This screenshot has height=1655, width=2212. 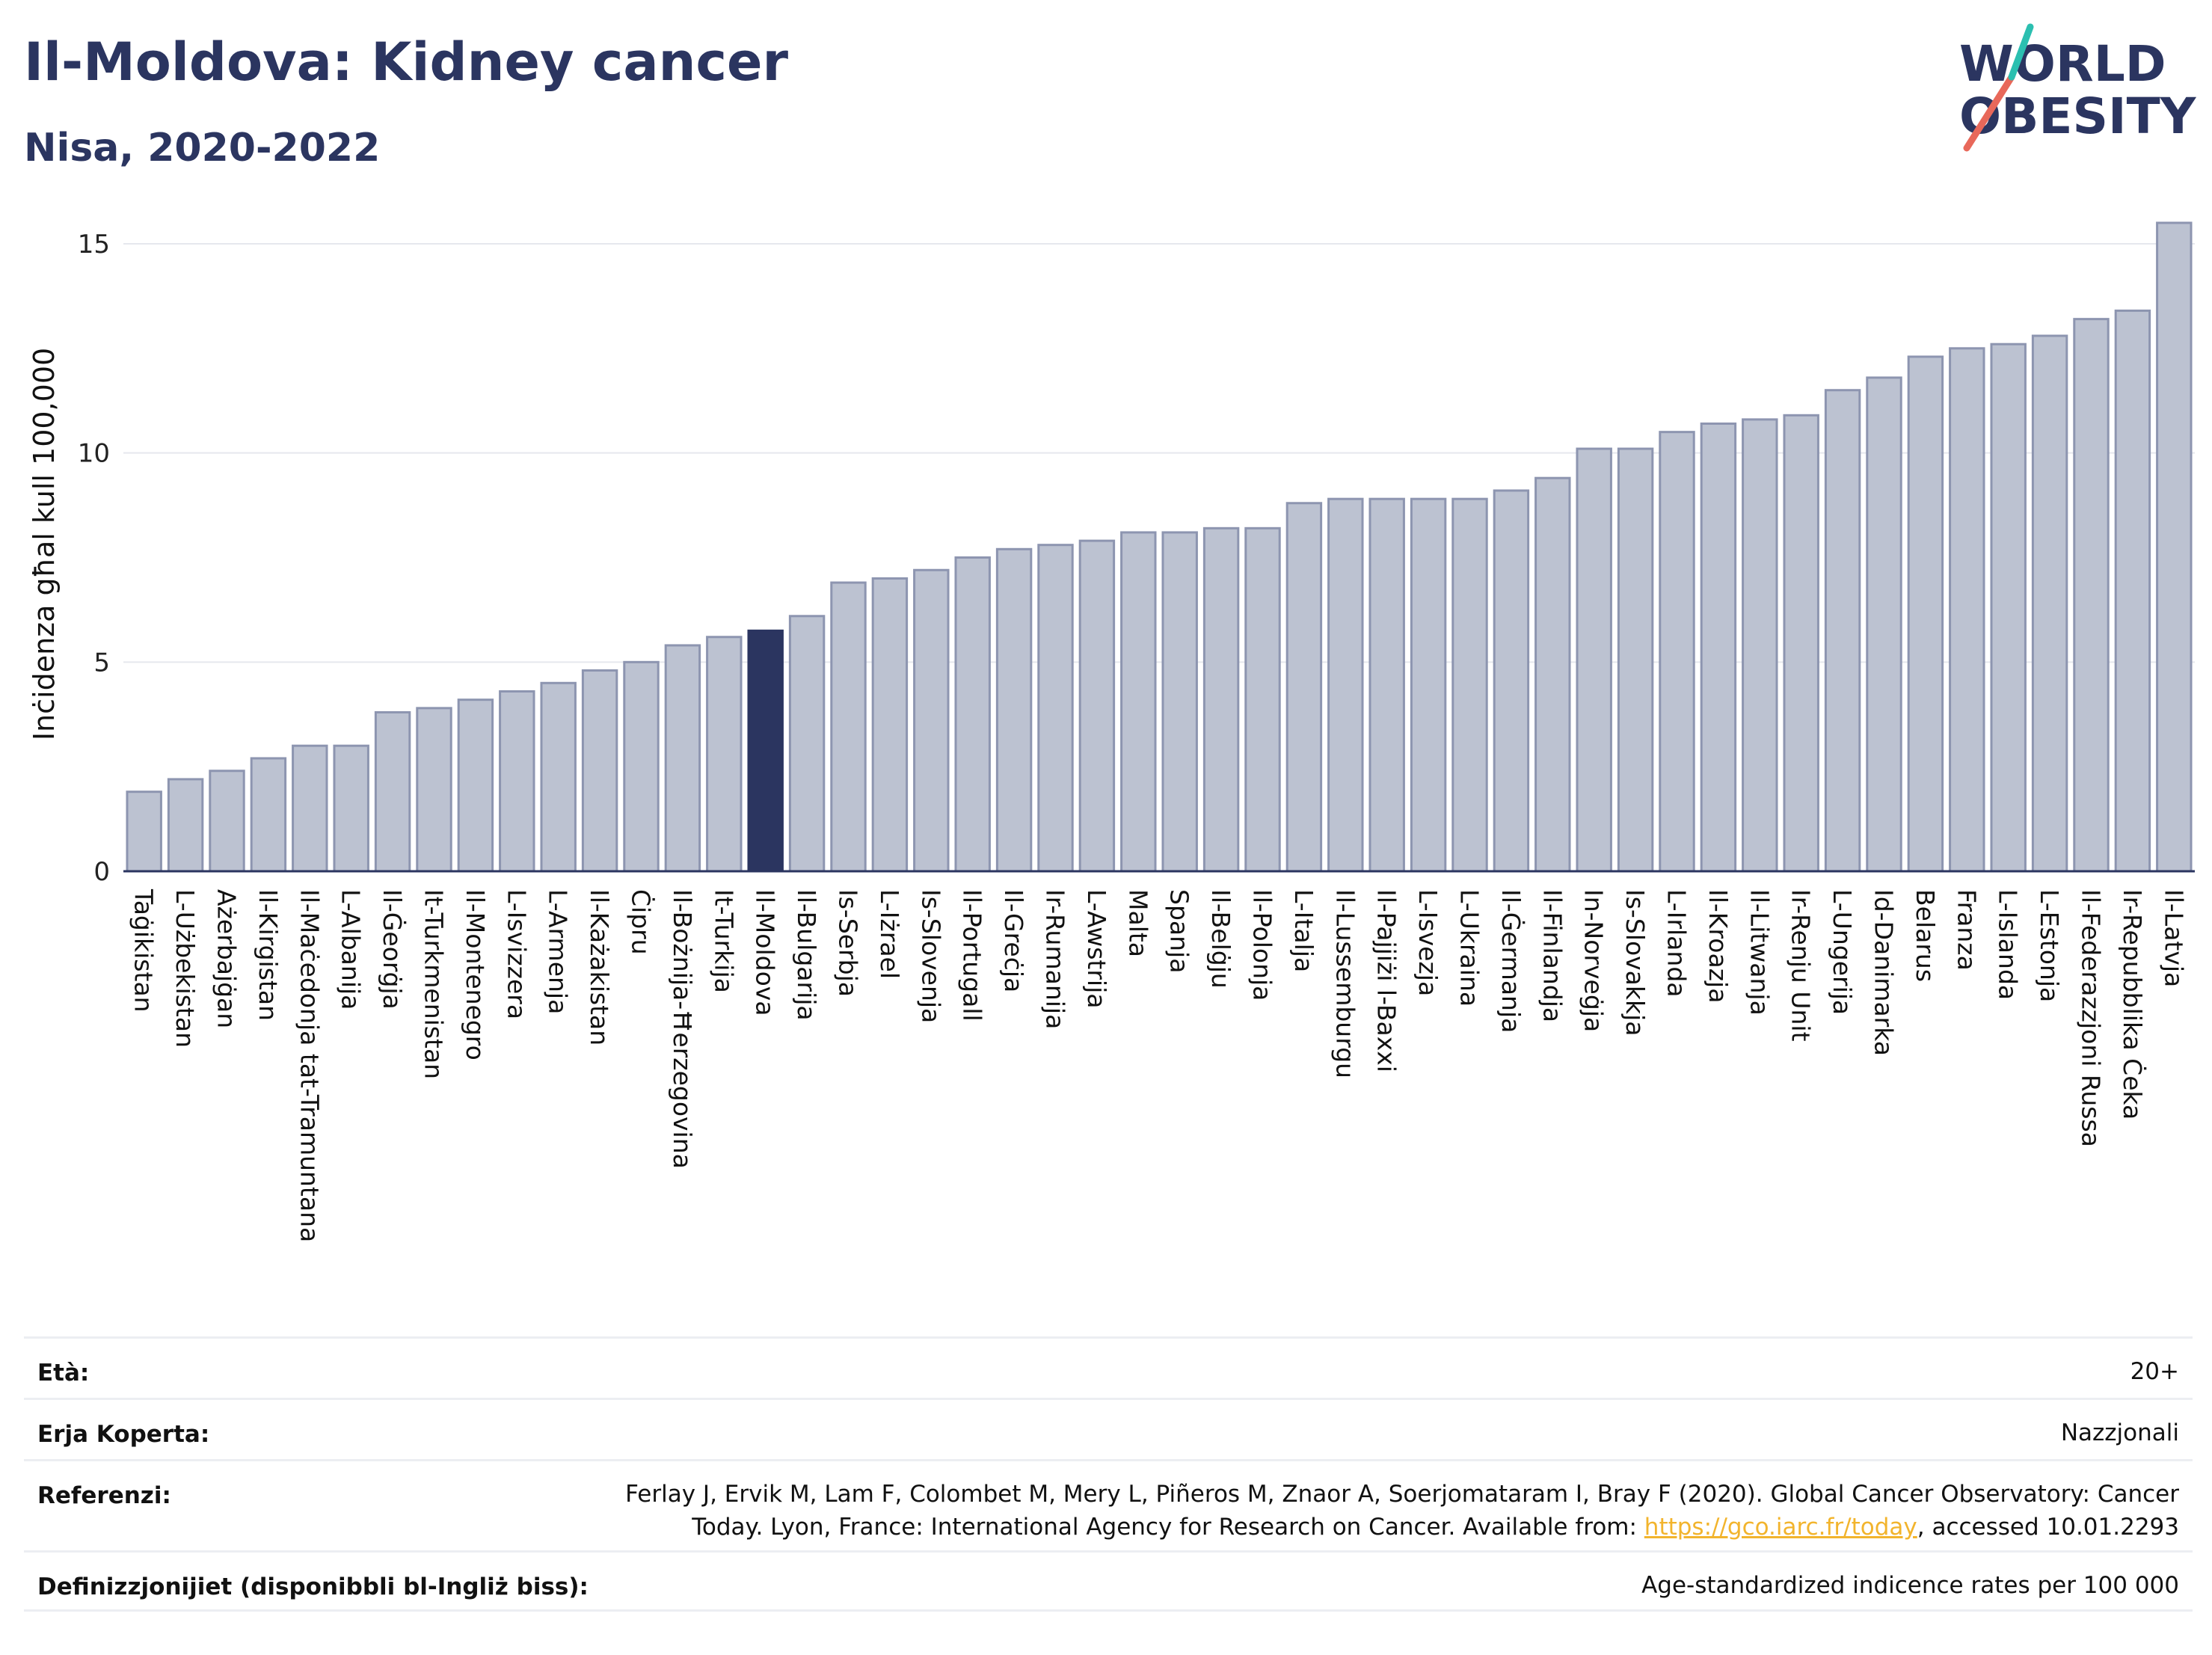 What do you see at coordinates (724, 754) in the screenshot?
I see `bar-It-Turkija` at bounding box center [724, 754].